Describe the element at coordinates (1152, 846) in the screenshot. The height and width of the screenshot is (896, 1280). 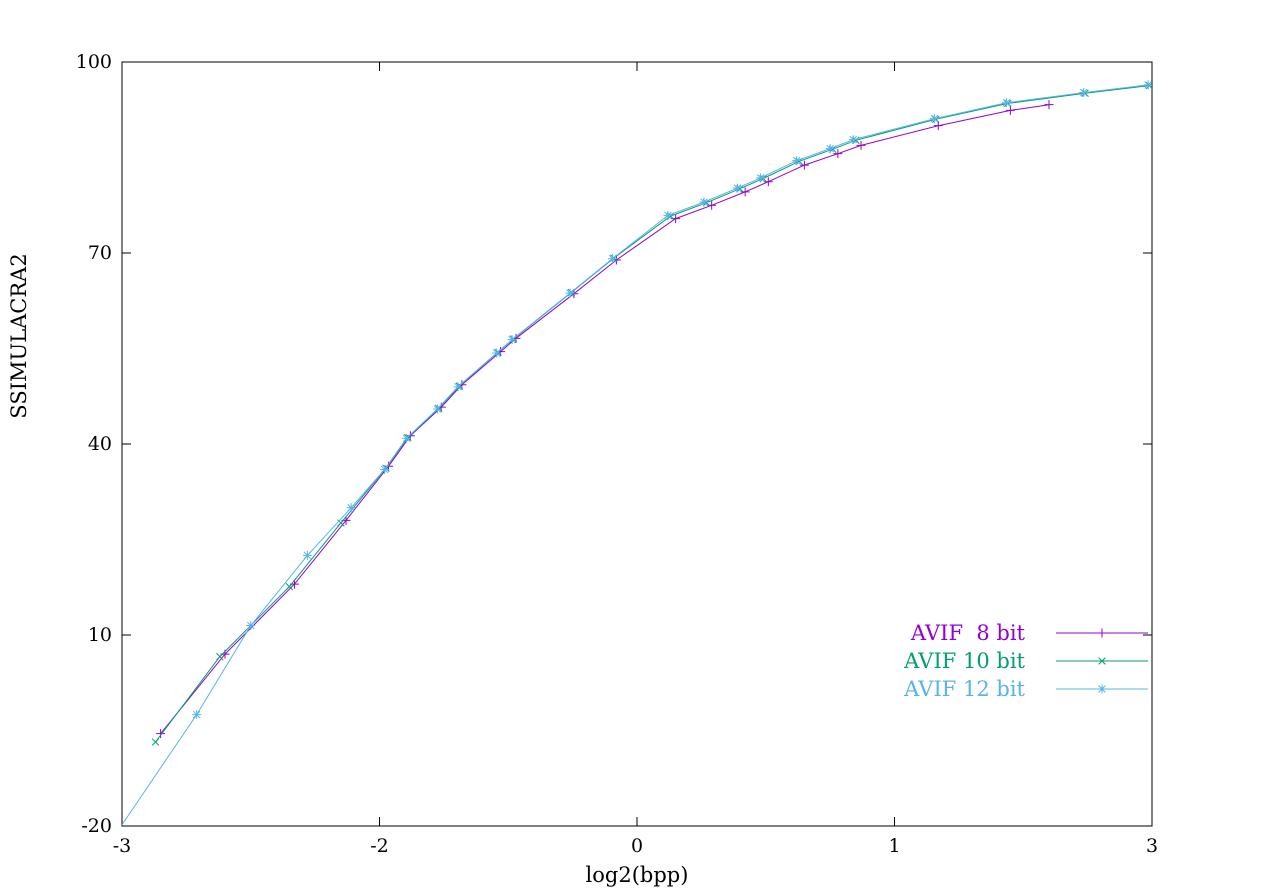
I see `x-tick-label: 3` at that location.